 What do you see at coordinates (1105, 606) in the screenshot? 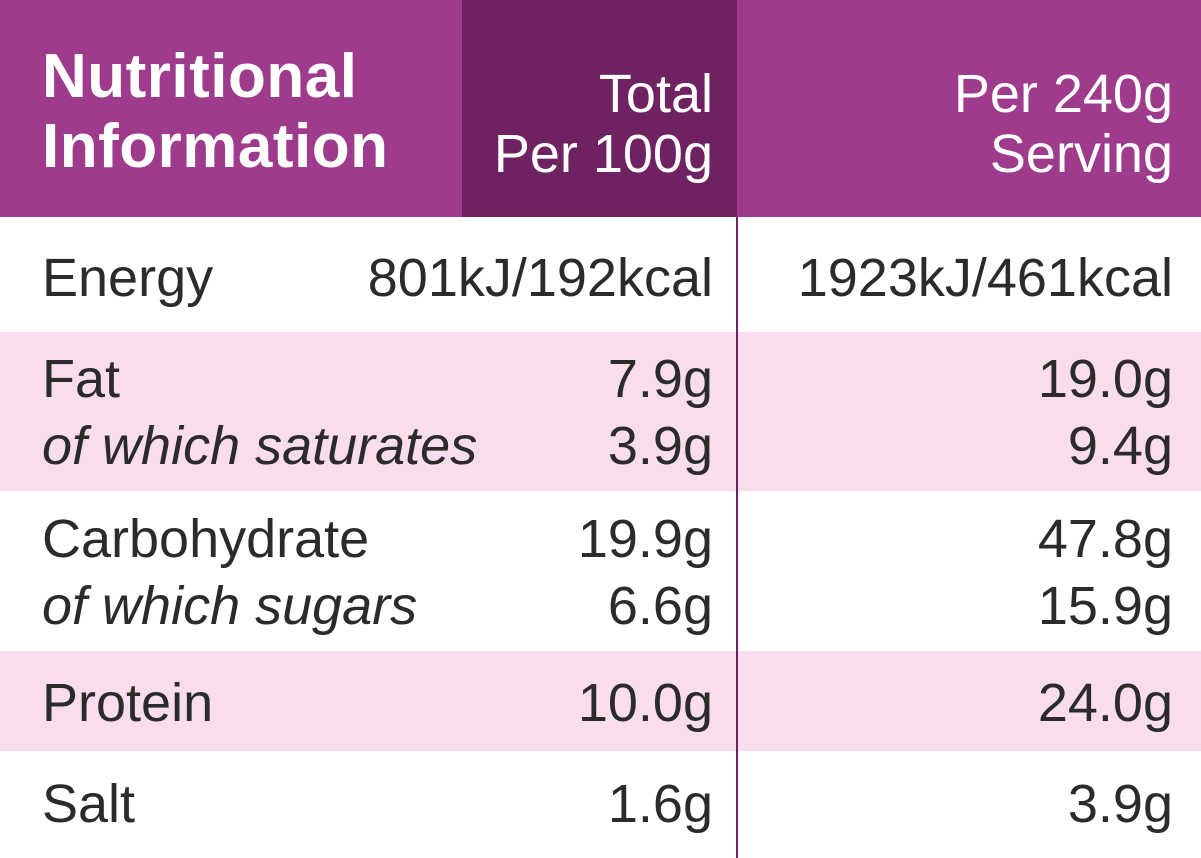
I see `value-sugars-serving: 15.9g` at bounding box center [1105, 606].